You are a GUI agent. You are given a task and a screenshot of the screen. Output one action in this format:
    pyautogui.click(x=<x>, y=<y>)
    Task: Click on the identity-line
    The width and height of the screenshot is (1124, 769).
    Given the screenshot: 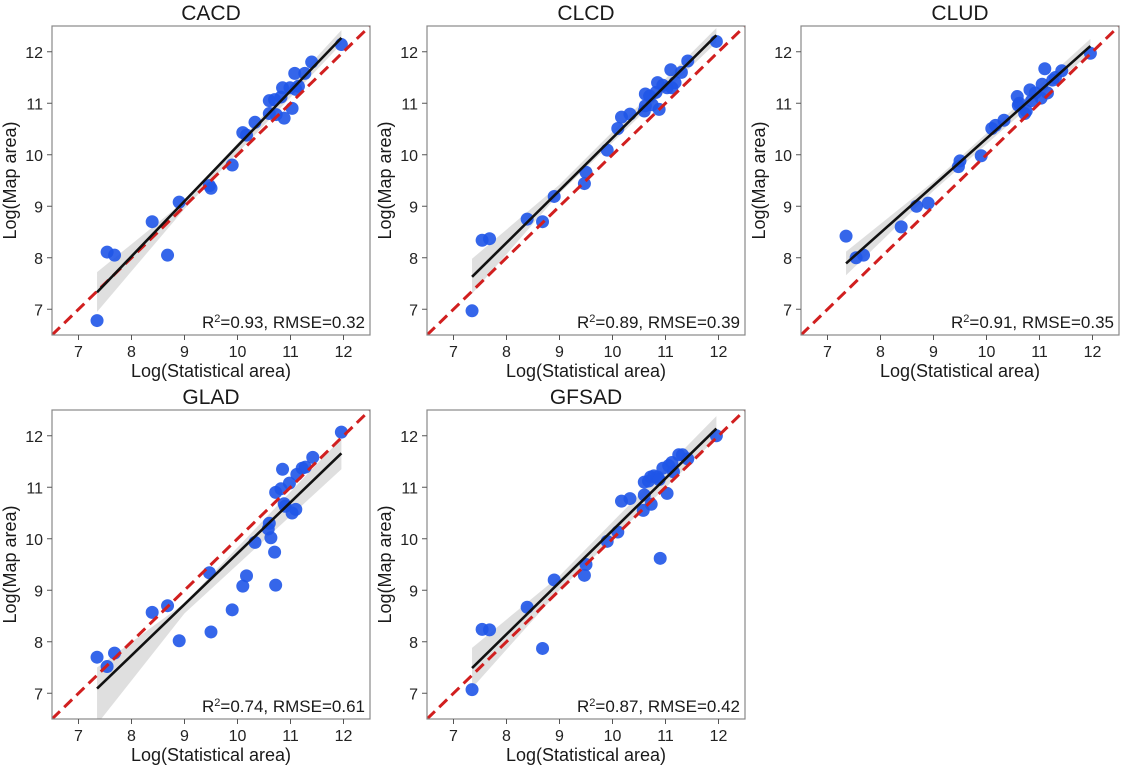 What is the action you would take?
    pyautogui.click(x=586, y=564)
    